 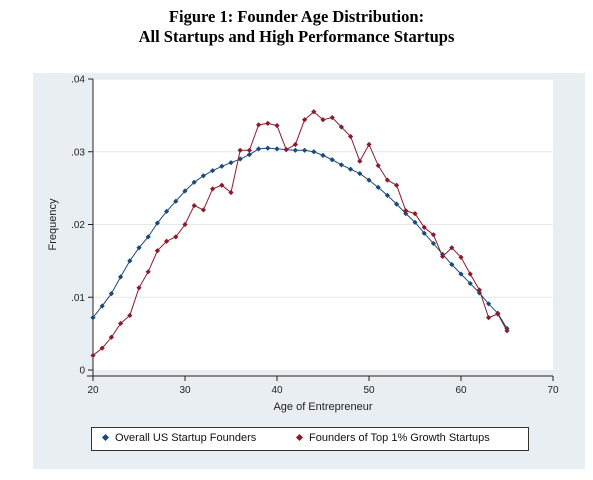 I want to click on y-tick-label-3: .03, so click(x=78, y=152).